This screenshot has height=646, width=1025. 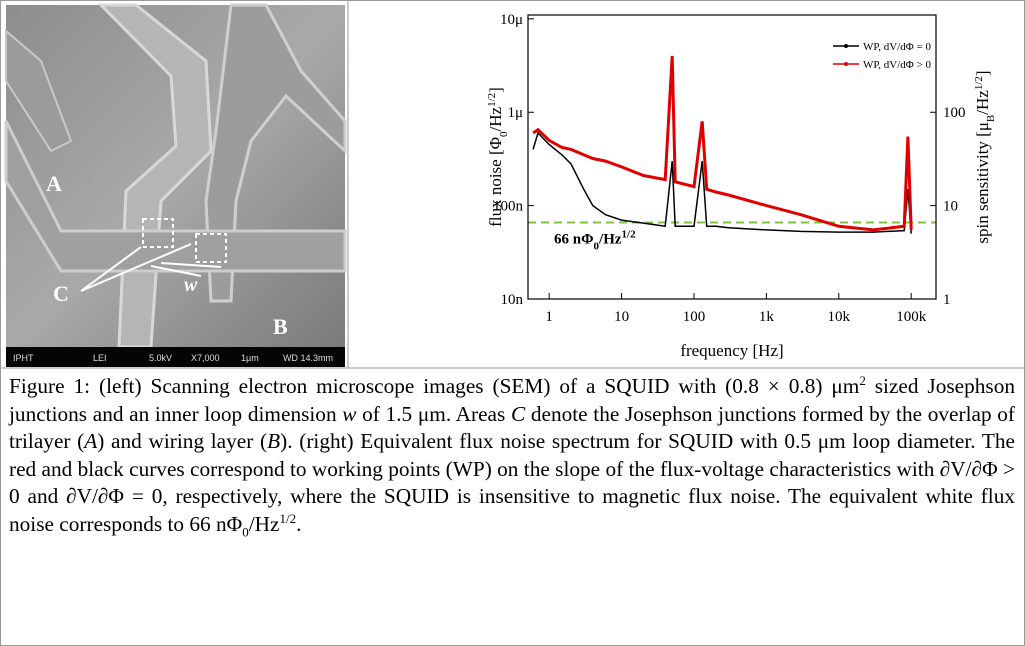 I want to click on y-tick-label: 10n, so click(x=512, y=300).